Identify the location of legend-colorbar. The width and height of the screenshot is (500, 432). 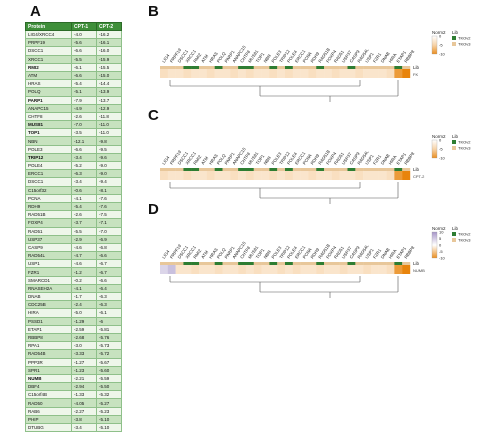
(434, 149).